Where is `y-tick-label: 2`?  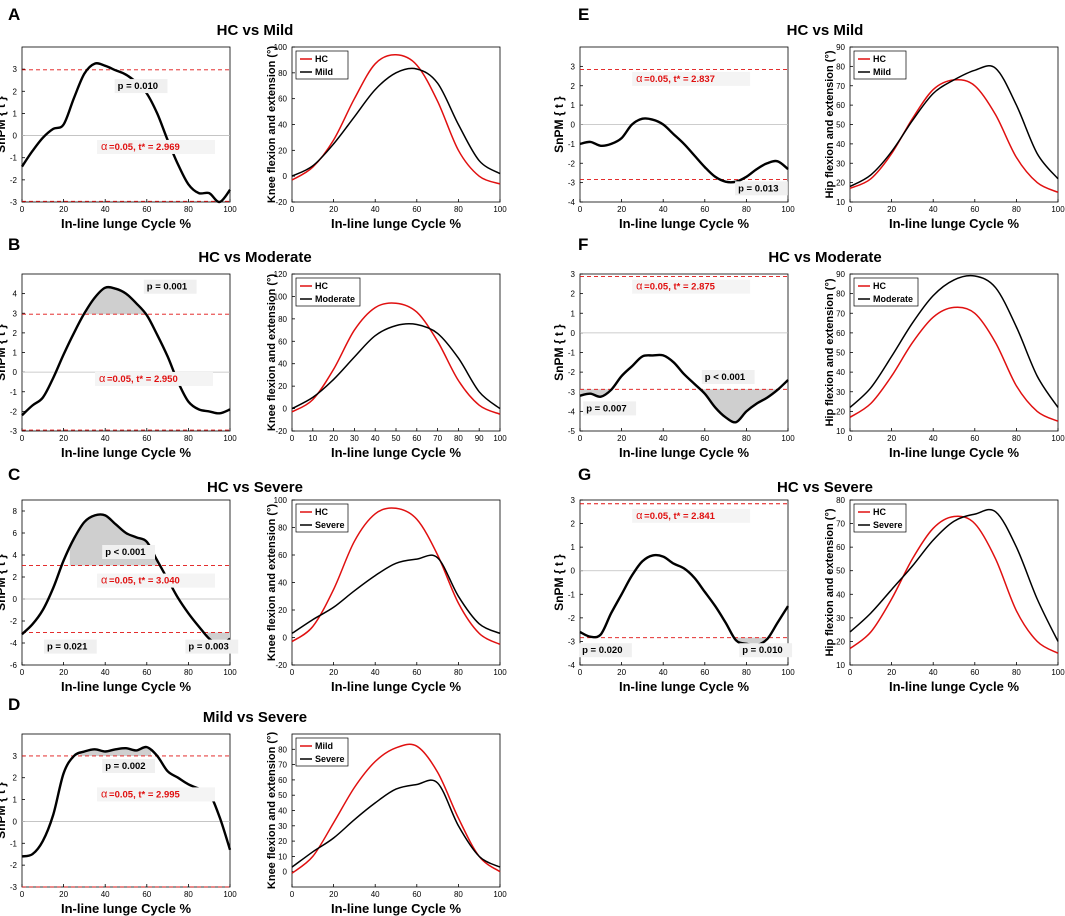 y-tick-label: 2 is located at coordinates (15, 91).